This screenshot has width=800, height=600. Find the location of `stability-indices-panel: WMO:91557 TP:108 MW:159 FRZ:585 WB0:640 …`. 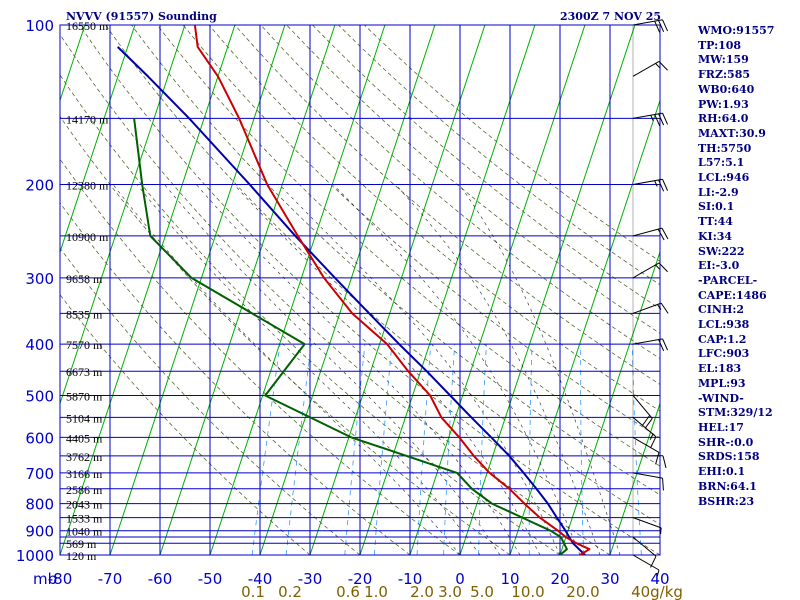

stability-indices-panel: WMO:91557 TP:108 MW:159 FRZ:585 WB0:640 … is located at coordinates (736, 266).